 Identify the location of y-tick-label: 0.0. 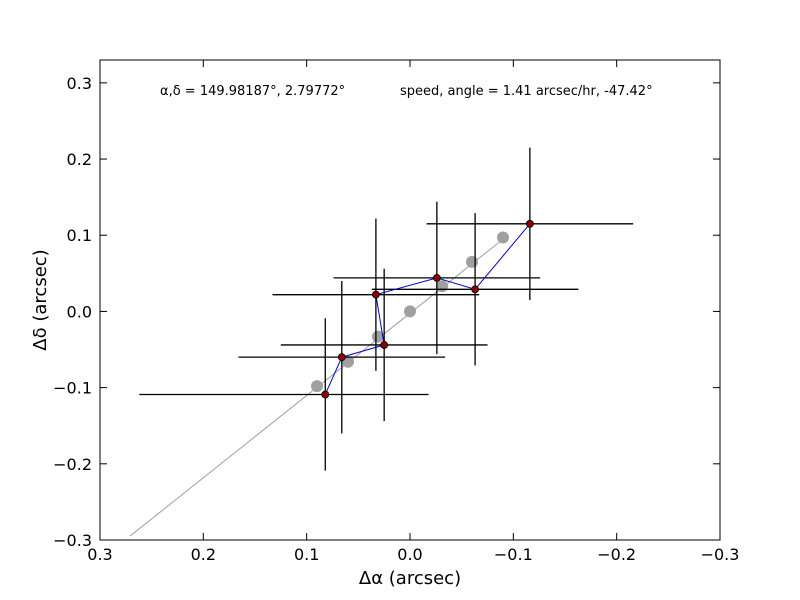
(79, 311).